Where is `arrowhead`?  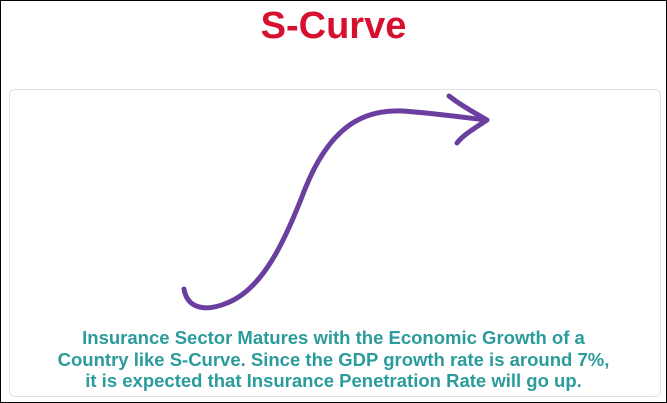 arrowhead is located at coordinates (468, 119).